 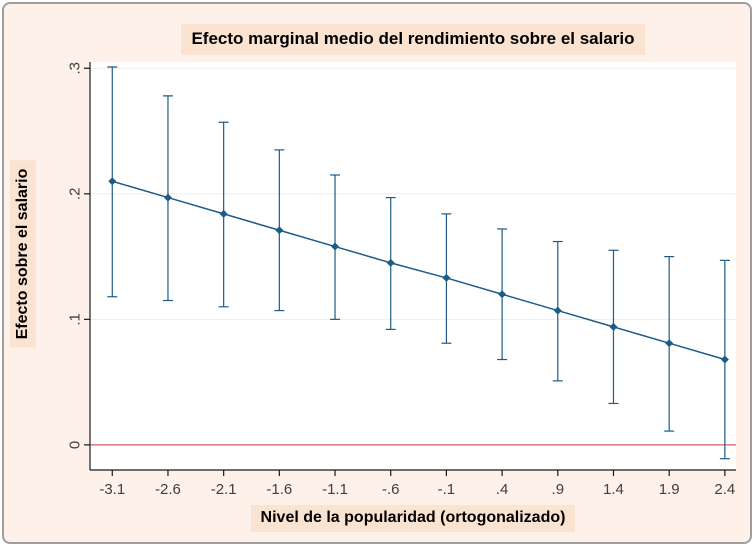 What do you see at coordinates (75, 194) in the screenshot?
I see `y-tick-label: .2` at bounding box center [75, 194].